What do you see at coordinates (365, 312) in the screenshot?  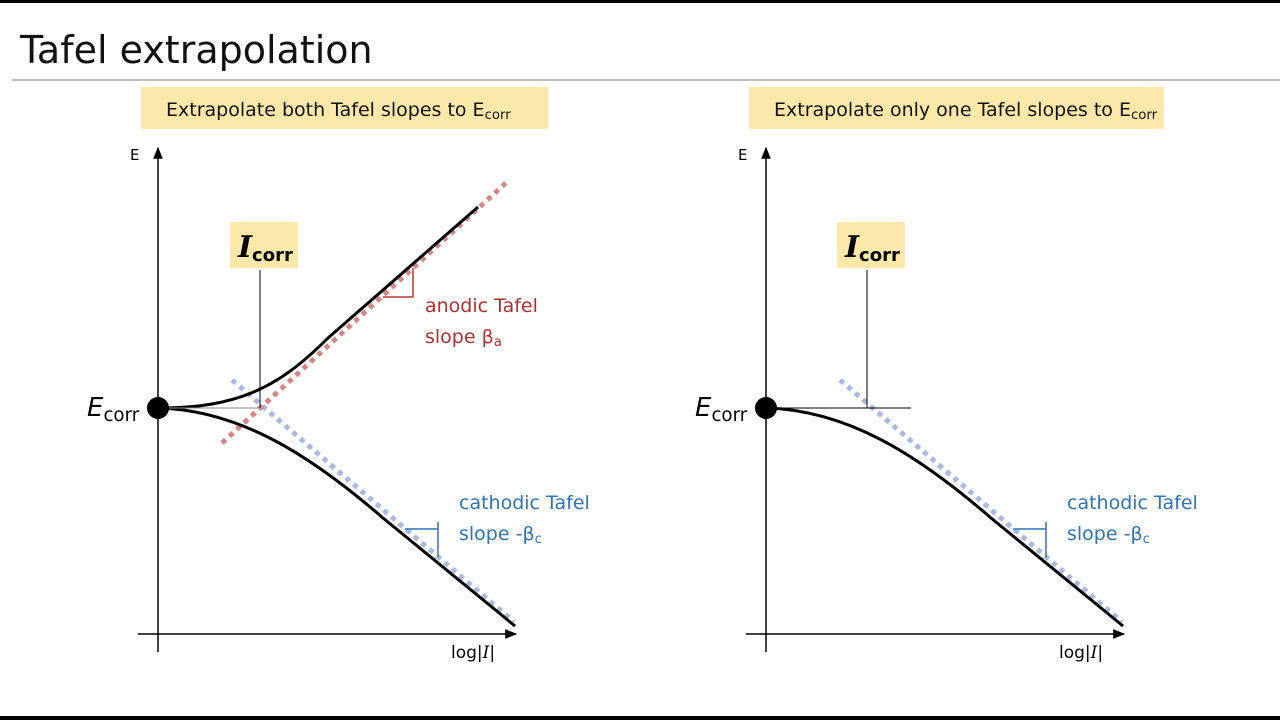 I see `anodic-extrapolation` at bounding box center [365, 312].